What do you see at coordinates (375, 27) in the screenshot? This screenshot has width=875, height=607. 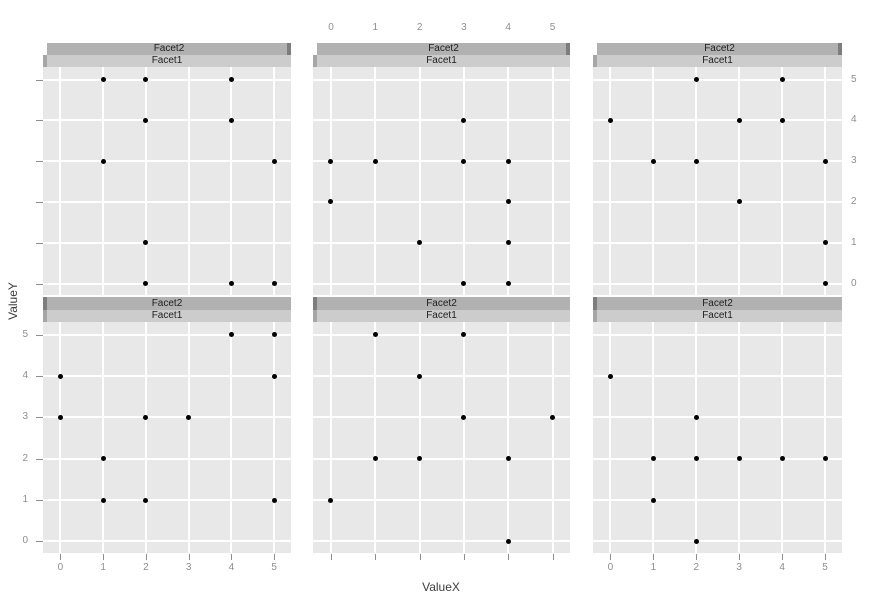 I see `x-axis-top-tick-label: 1` at bounding box center [375, 27].